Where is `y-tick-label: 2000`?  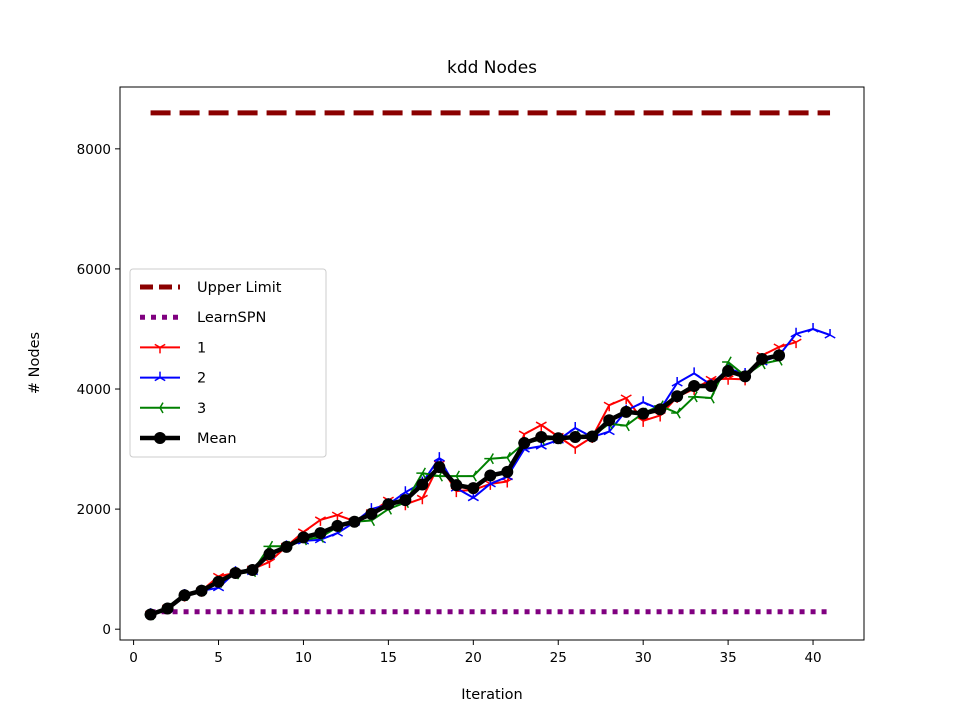 y-tick-label: 2000 is located at coordinates (94, 510).